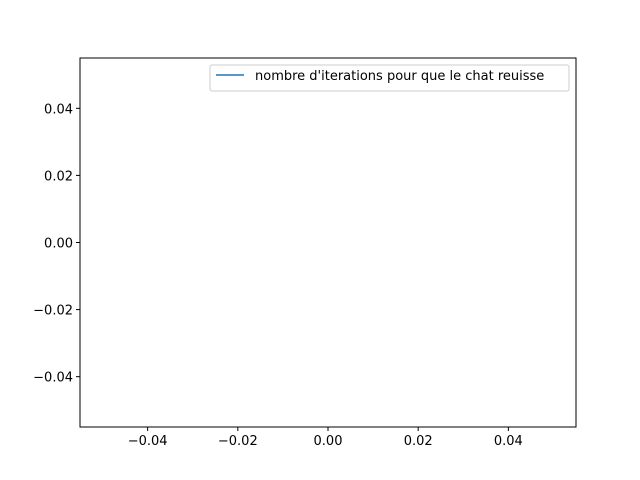  Describe the element at coordinates (418, 441) in the screenshot. I see `x-tick-label: 0.02` at that location.